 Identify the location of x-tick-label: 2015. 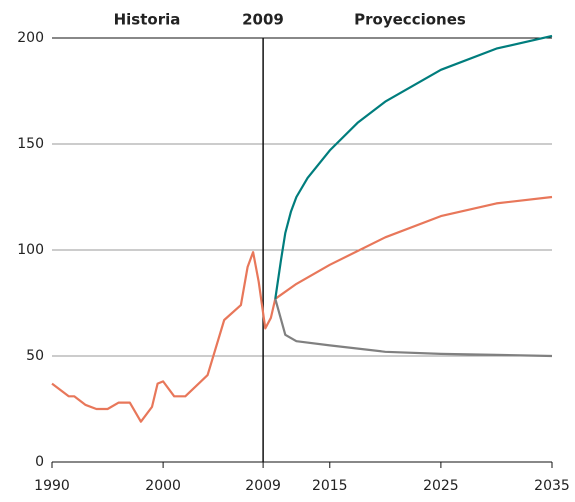
(330, 486).